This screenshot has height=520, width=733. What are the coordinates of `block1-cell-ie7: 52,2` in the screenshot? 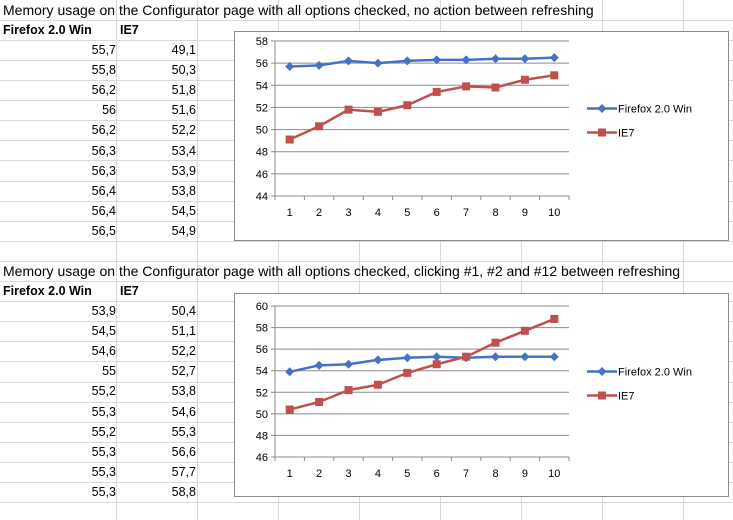 It's located at (183, 130).